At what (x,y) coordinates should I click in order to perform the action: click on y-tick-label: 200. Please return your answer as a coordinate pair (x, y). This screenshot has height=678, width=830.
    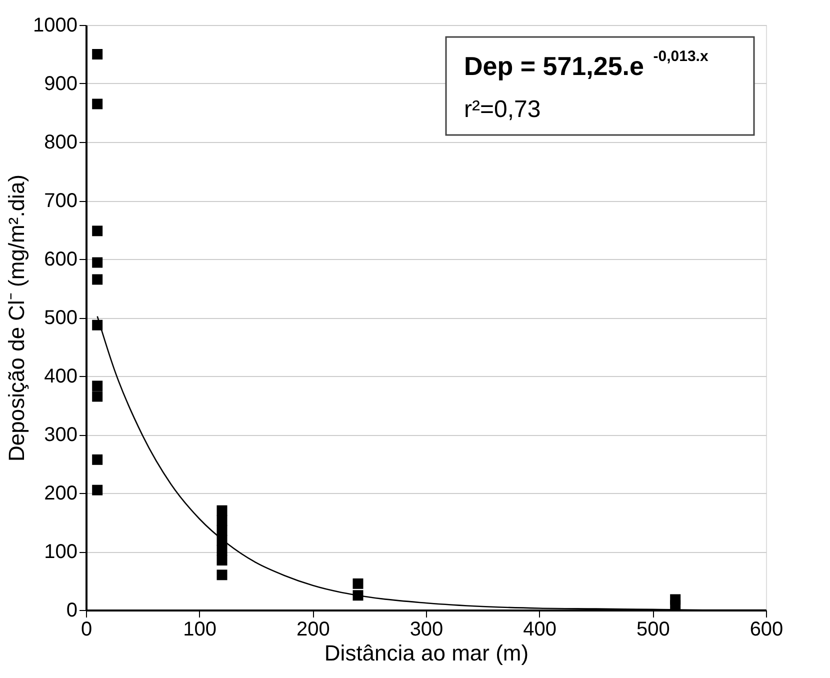
    Looking at the image, I should click on (61, 493).